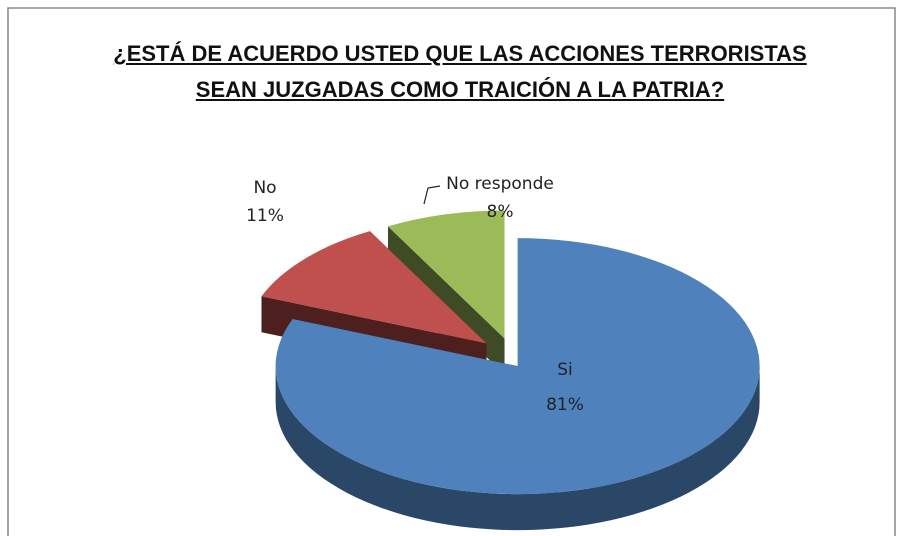 Image resolution: width=904 pixels, height=536 pixels. What do you see at coordinates (500, 184) in the screenshot?
I see `slice-label: No responde` at bounding box center [500, 184].